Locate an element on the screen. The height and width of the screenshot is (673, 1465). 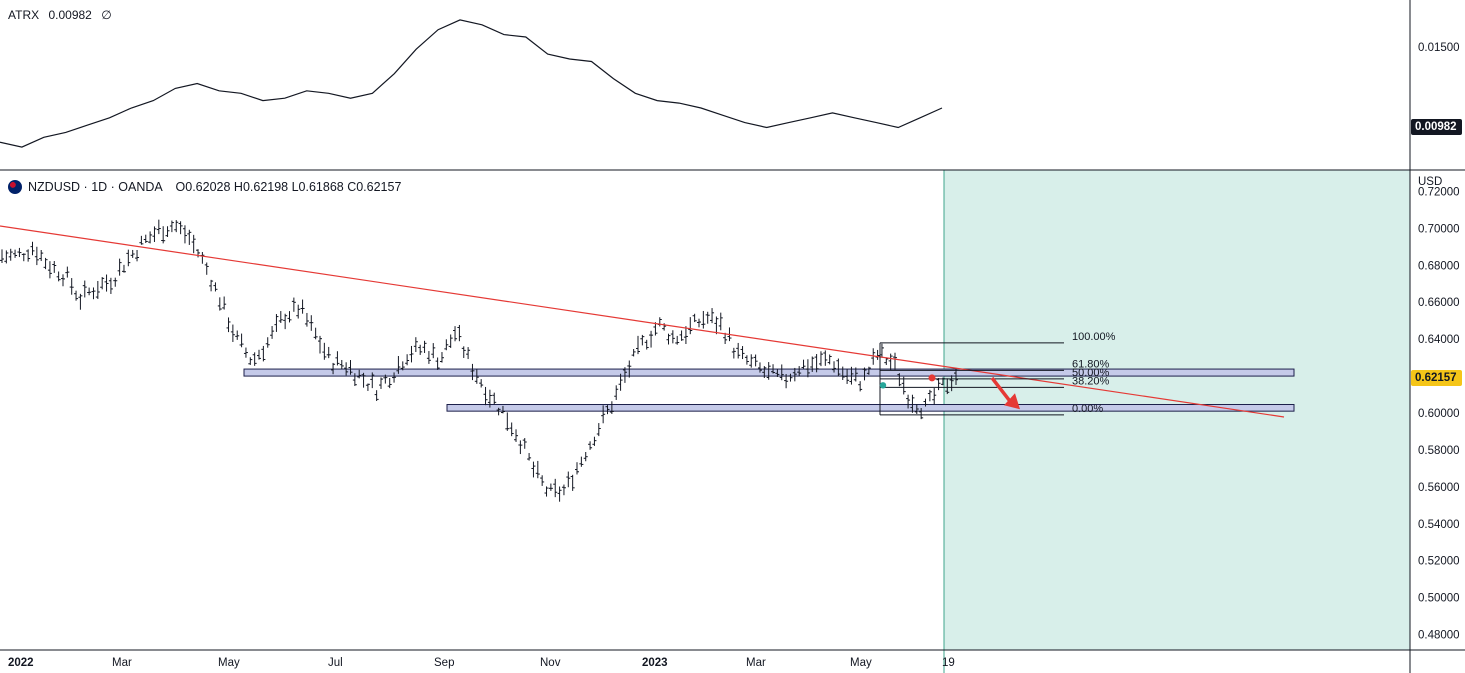
atrx-value: 0.00982 is located at coordinates (70, 15).